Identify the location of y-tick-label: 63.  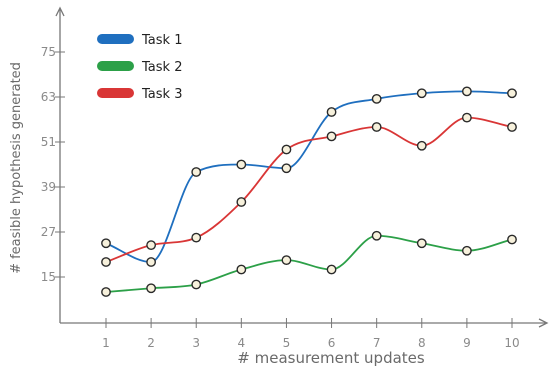
(48, 97).